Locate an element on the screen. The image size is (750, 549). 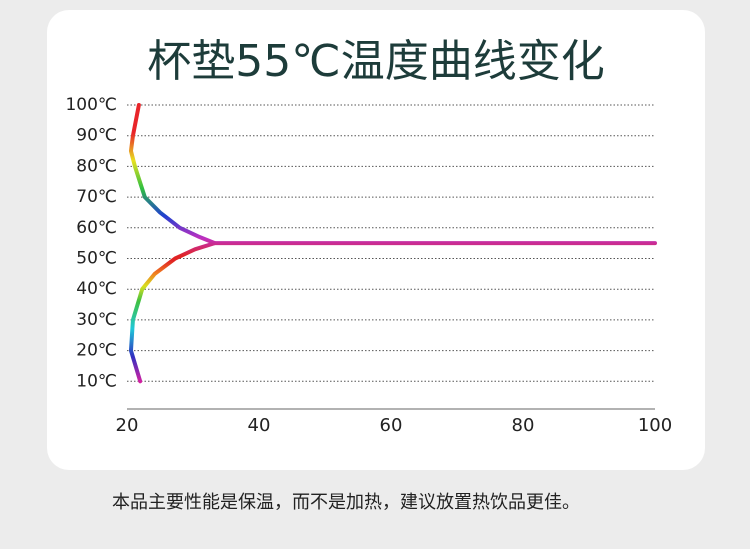
y-tick-label: 60℃ is located at coordinates (96, 228).